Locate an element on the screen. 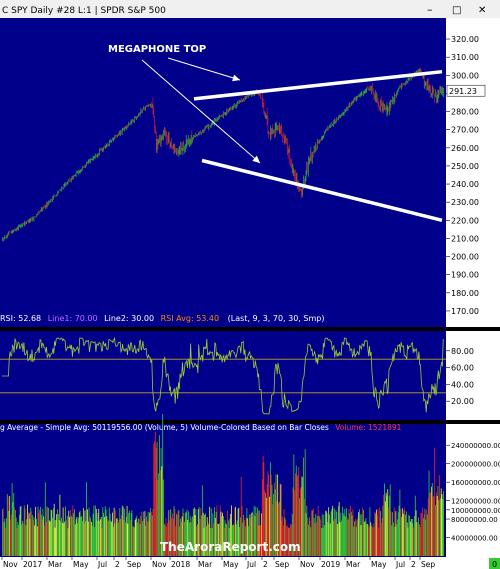 This screenshot has height=569, width=500. x-tick-label: Sep is located at coordinates (282, 564).